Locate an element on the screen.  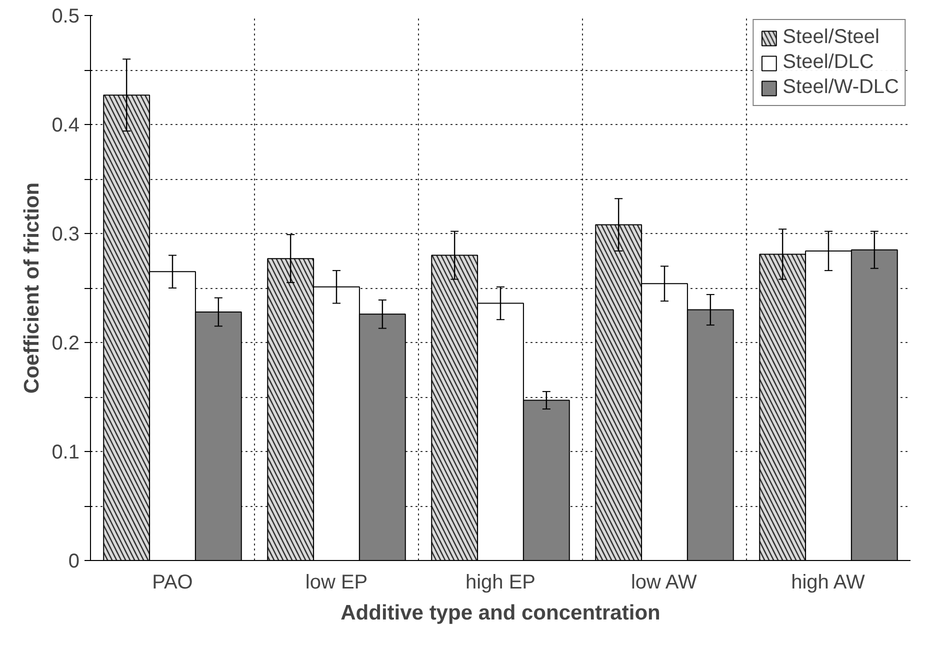
y-axis-title: Coefficient of friction is located at coordinates (32, 288).